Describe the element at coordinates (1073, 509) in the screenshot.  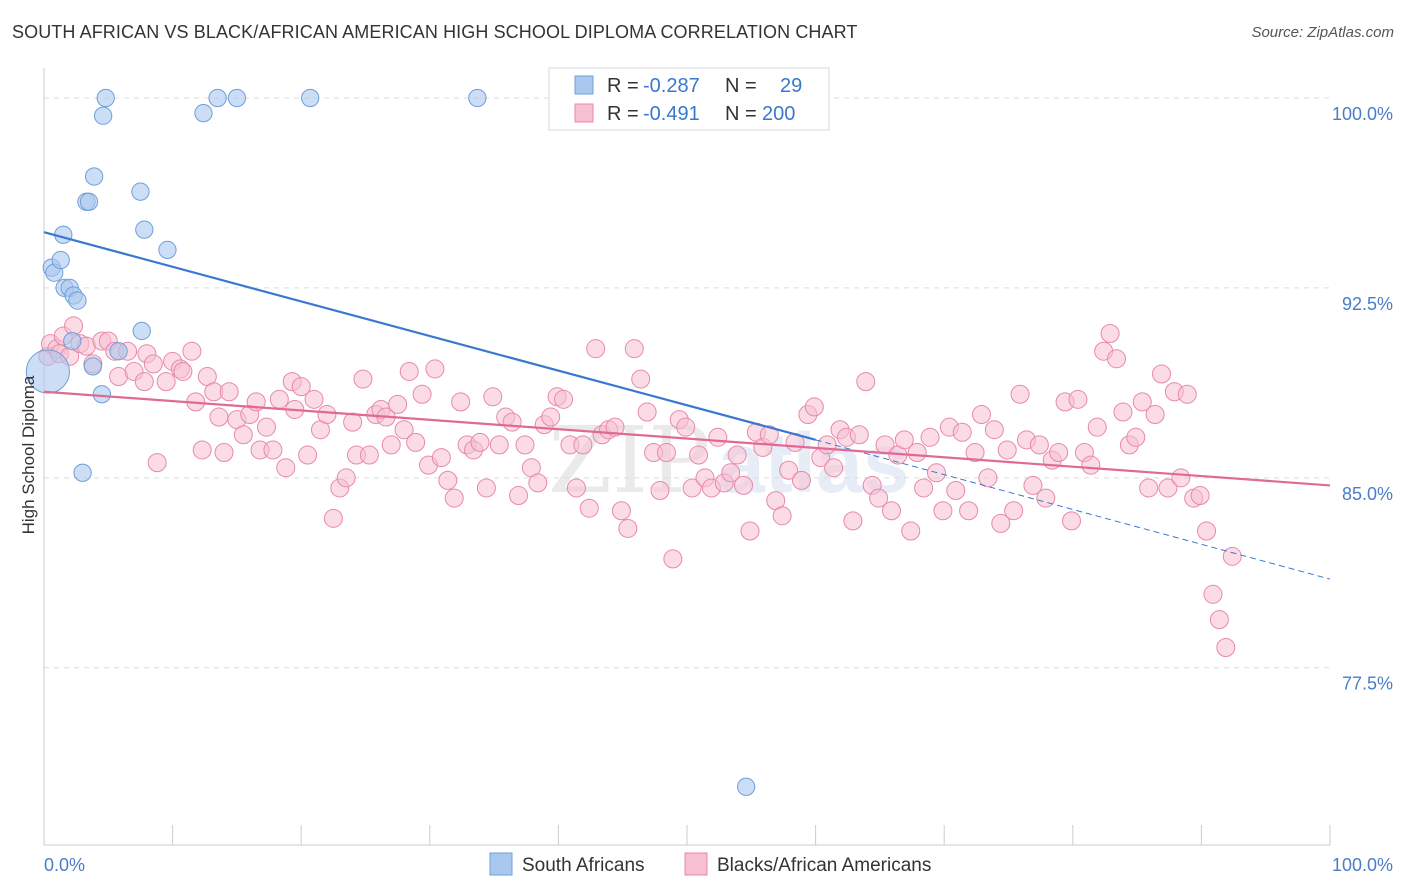
I see `blue-trend-extension` at that location.